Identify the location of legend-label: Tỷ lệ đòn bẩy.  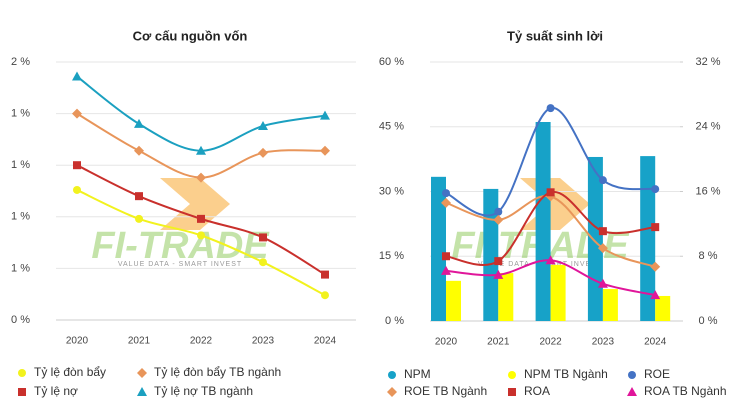
(70, 372).